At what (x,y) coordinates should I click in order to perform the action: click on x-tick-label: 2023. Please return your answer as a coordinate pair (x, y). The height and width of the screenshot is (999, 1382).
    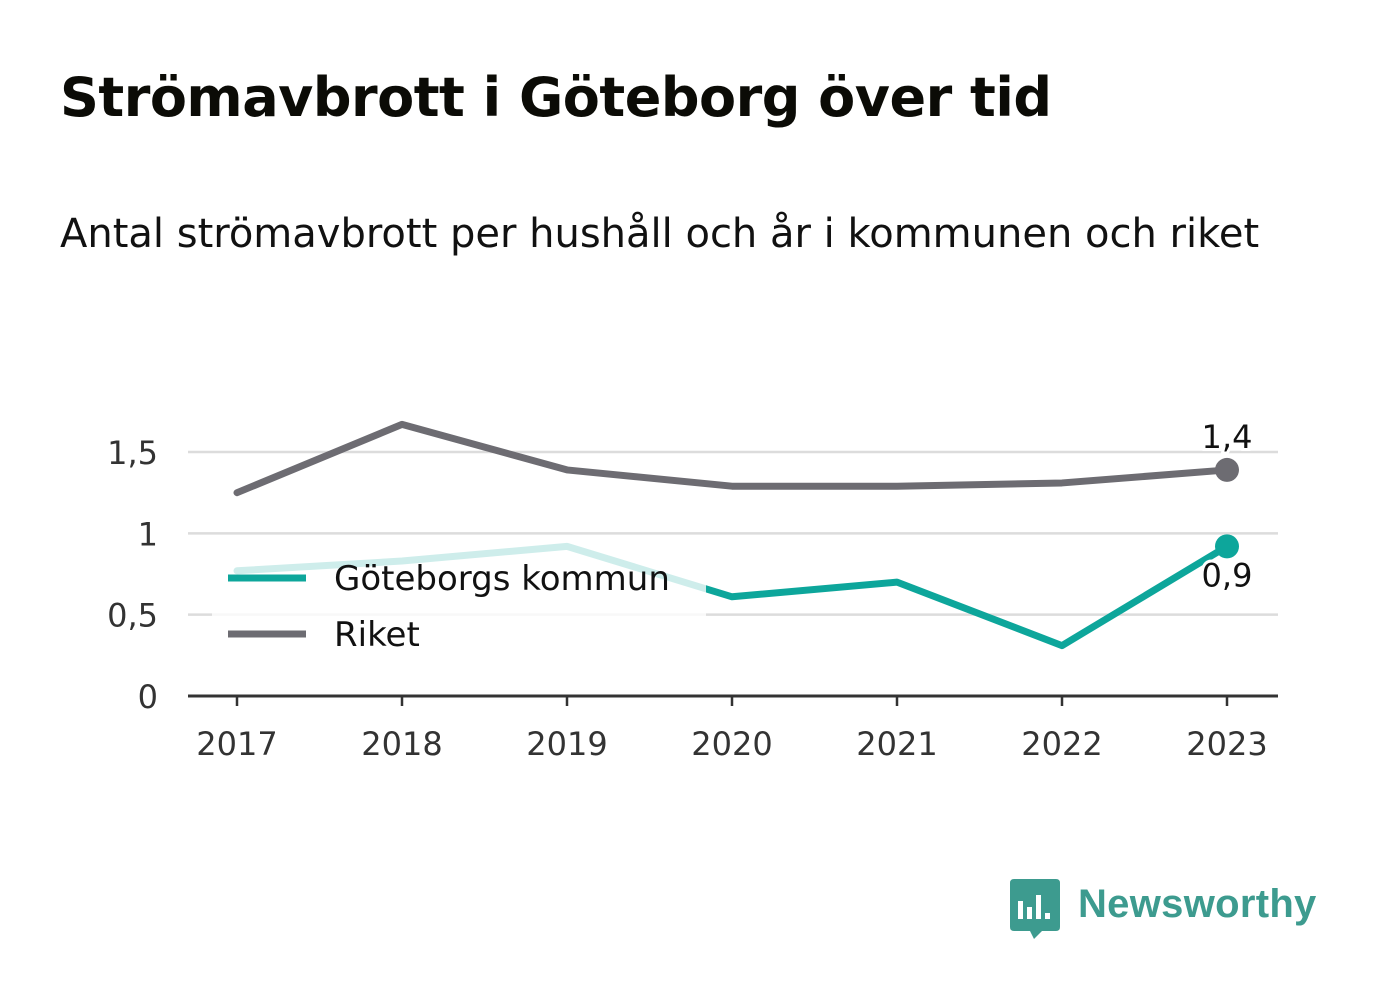
    Looking at the image, I should click on (1226, 744).